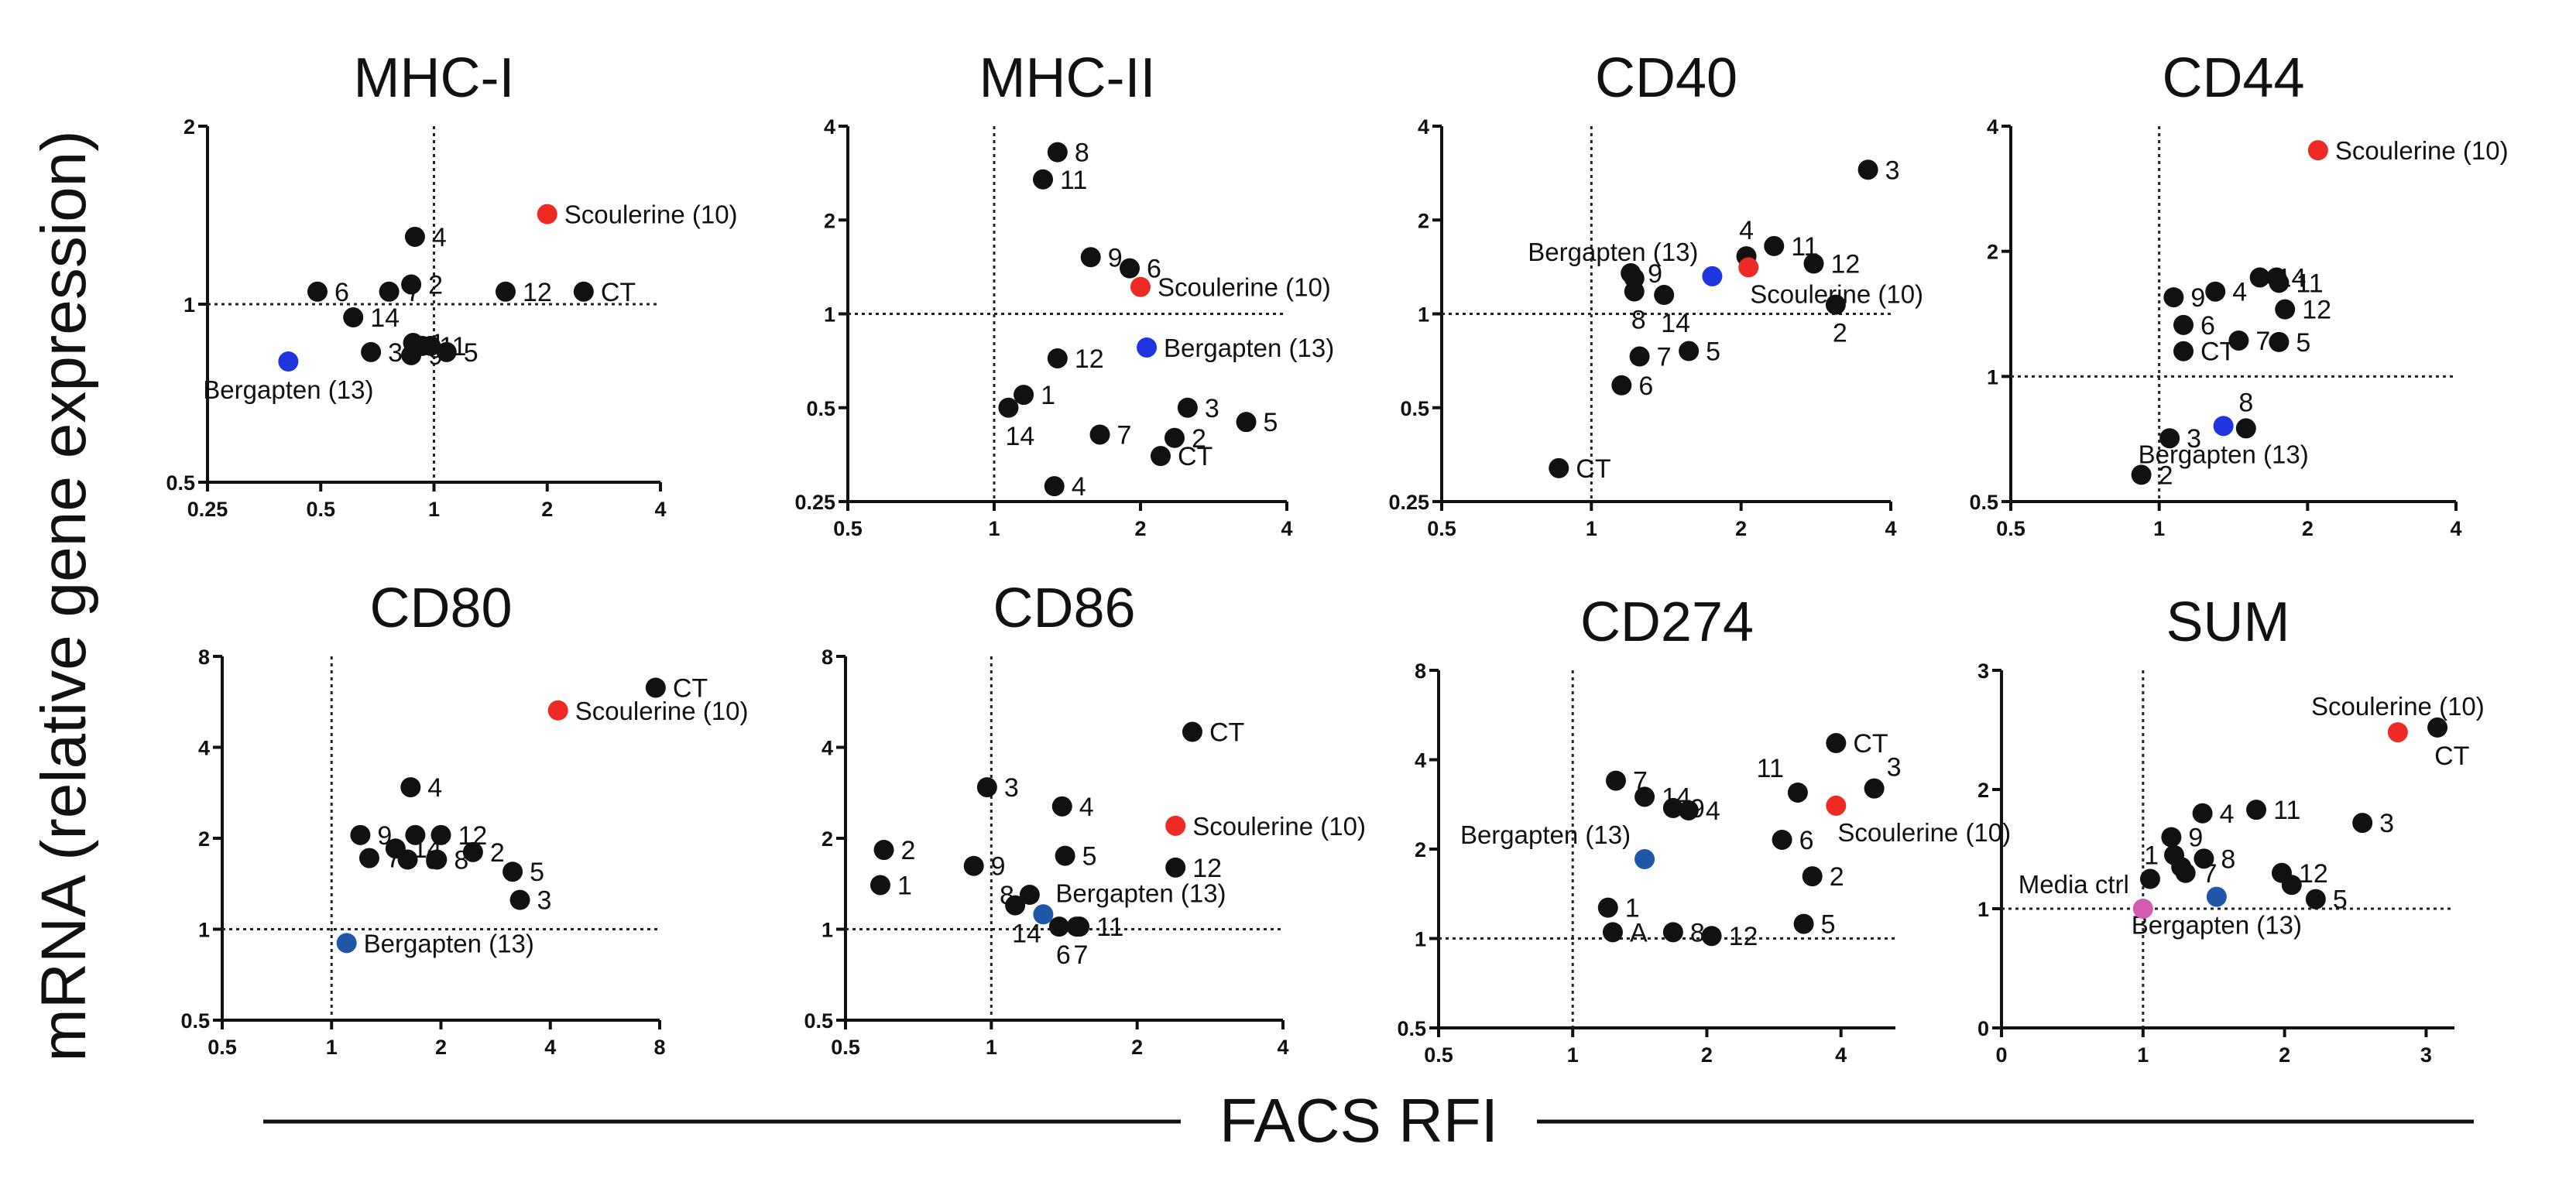 The width and height of the screenshot is (2576, 1192). I want to click on point-label: 11, so click(452, 346).